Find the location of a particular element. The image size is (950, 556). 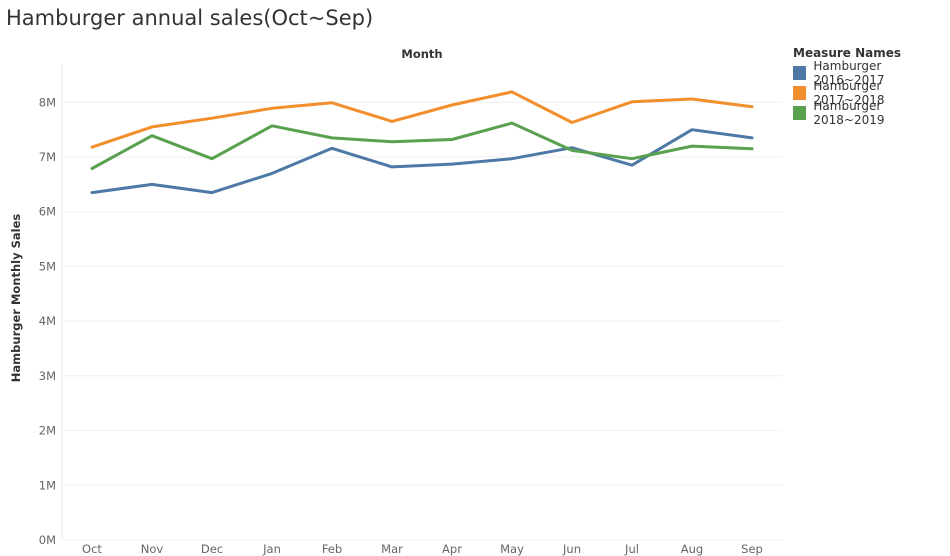

legend-title: Measure Names is located at coordinates (847, 53).